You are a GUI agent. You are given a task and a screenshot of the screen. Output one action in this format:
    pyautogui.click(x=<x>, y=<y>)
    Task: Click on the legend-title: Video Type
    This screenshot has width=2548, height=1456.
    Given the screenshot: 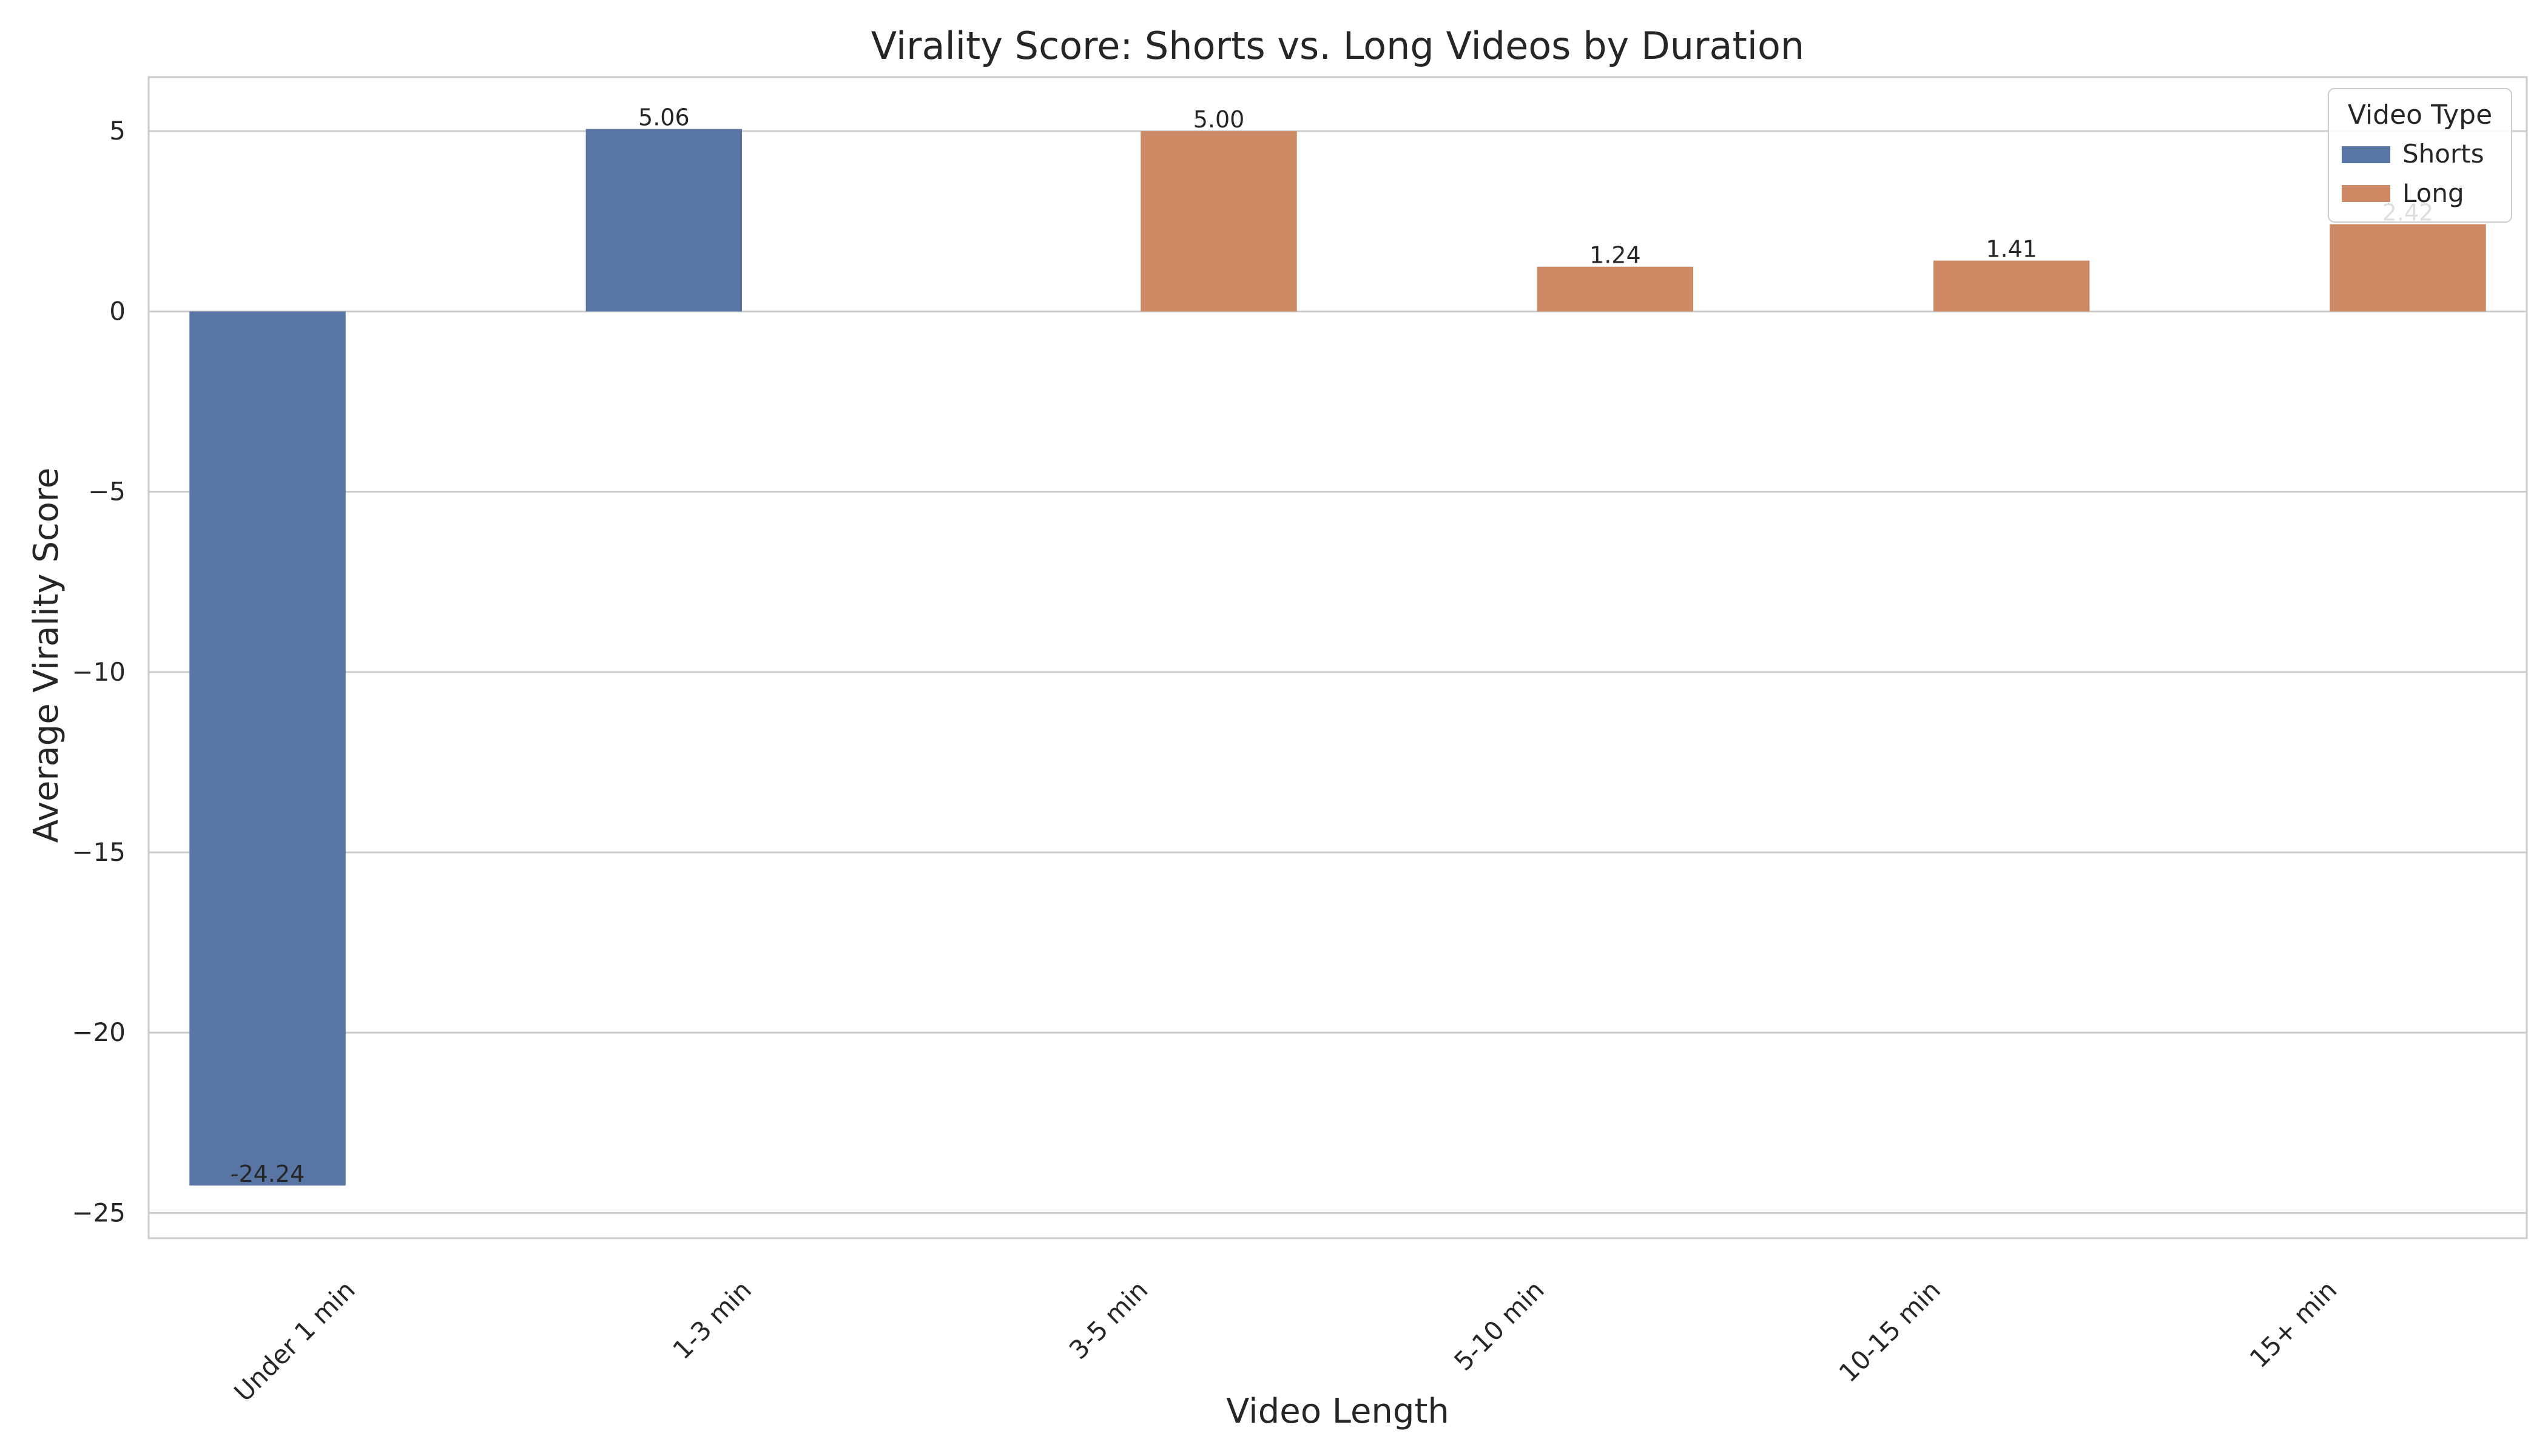 What is the action you would take?
    pyautogui.click(x=2420, y=114)
    